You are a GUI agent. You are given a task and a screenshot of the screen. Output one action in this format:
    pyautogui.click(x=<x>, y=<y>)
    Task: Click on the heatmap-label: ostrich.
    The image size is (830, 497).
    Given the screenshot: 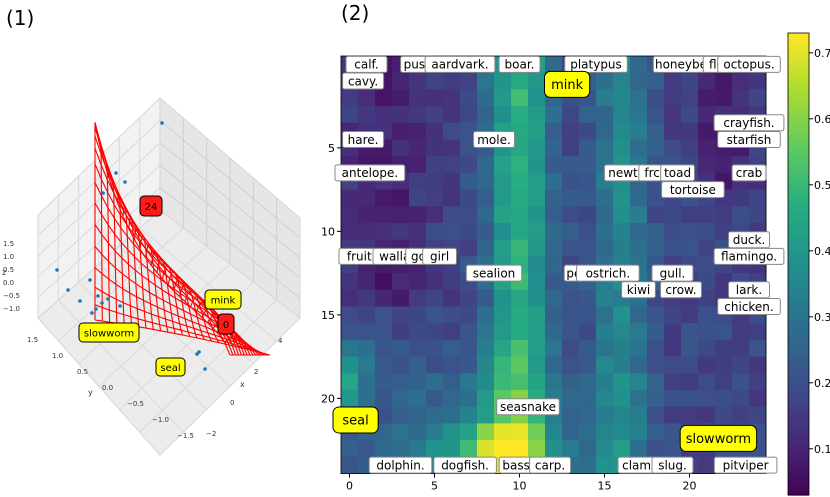 What is the action you would take?
    pyautogui.click(x=608, y=273)
    